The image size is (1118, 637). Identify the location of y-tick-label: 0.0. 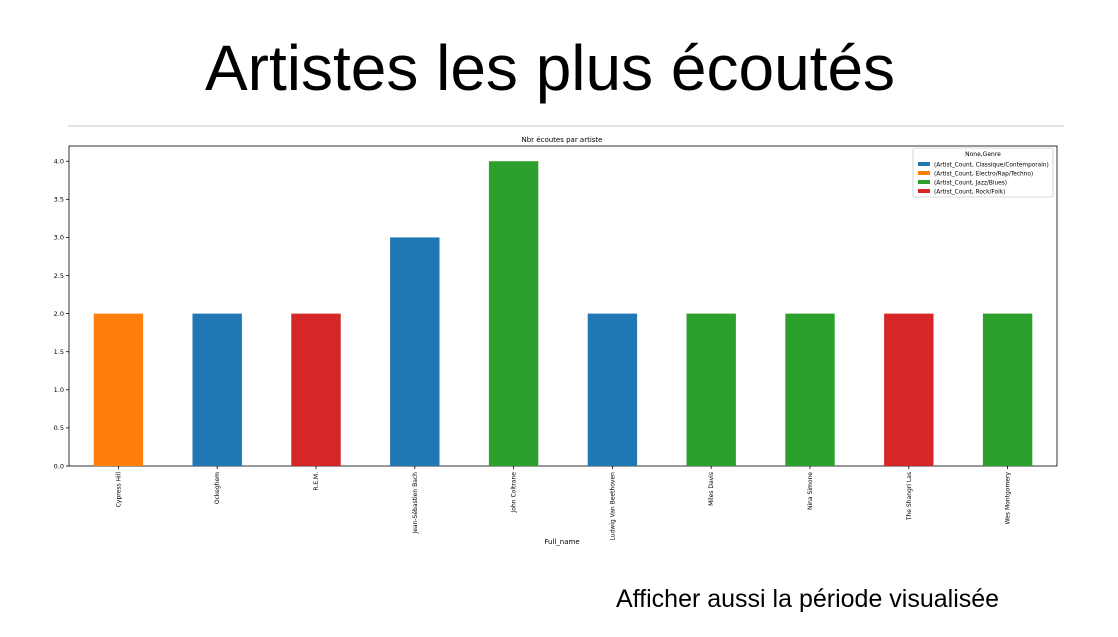
(59, 466).